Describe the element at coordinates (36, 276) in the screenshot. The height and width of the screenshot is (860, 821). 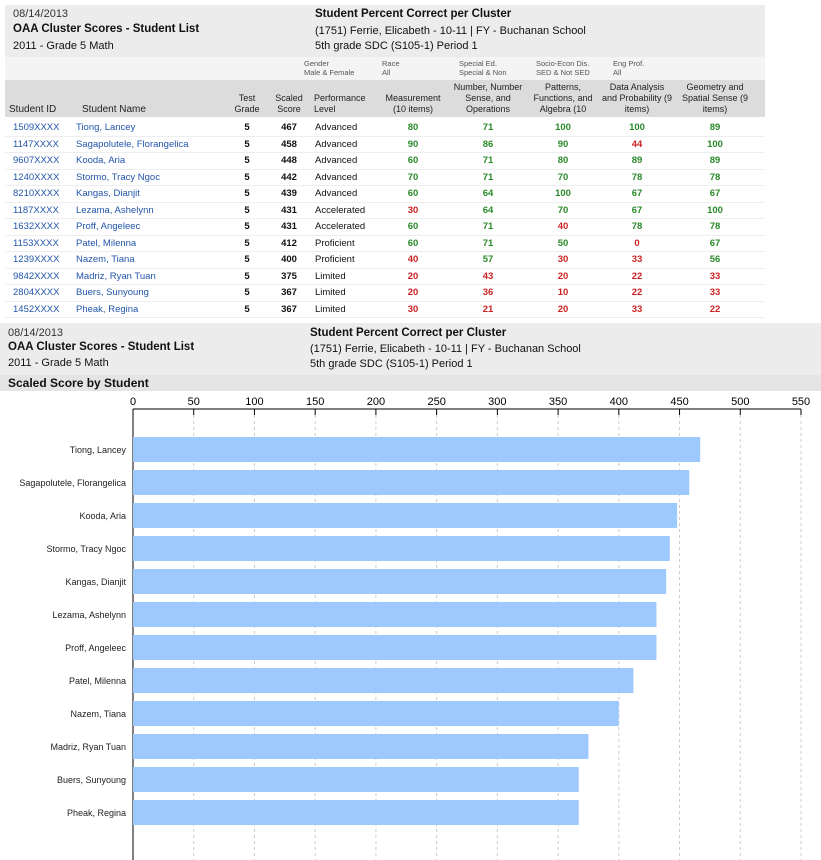
I see `student-id-link: 9842XXXX` at that location.